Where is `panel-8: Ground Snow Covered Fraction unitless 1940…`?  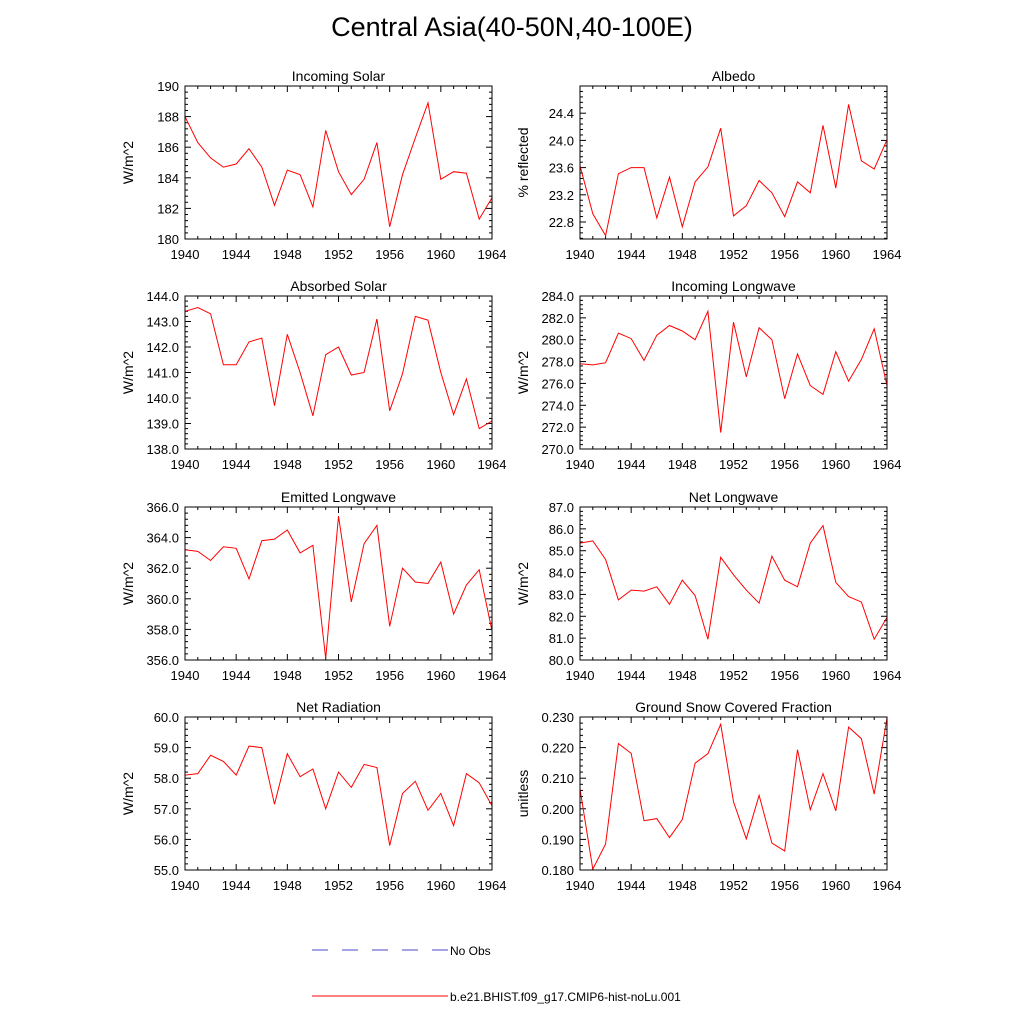 panel-8: Ground Snow Covered Fraction unitless 1940… is located at coordinates (708, 796).